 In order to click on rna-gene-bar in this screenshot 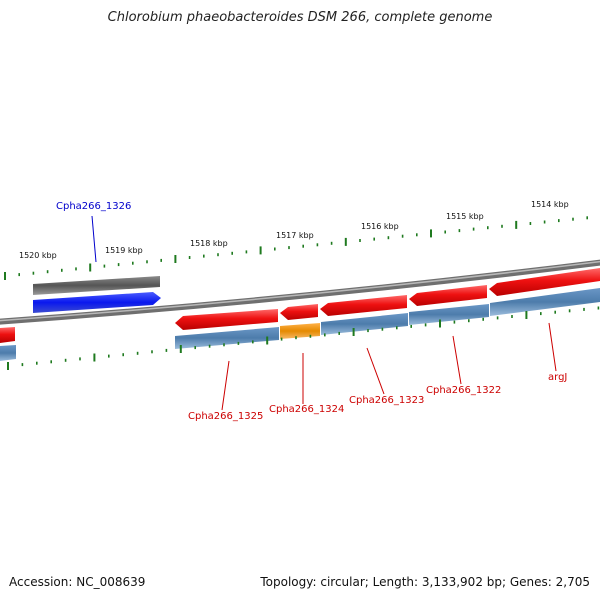, I will do `click(300, 331)`.